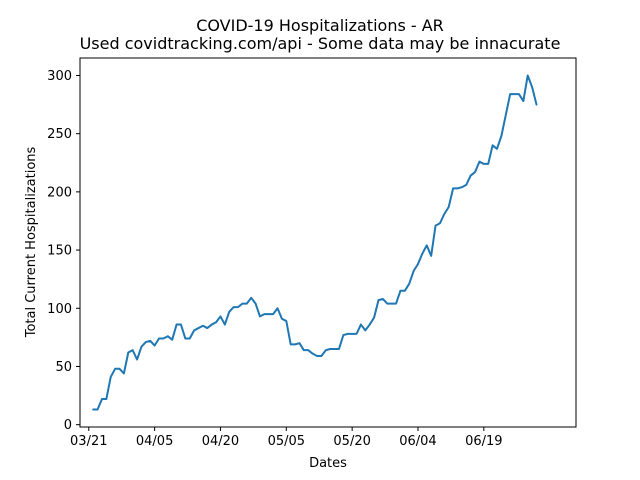 The image size is (640, 480). Describe the element at coordinates (328, 463) in the screenshot. I see `x-axis-label: Dates` at that location.